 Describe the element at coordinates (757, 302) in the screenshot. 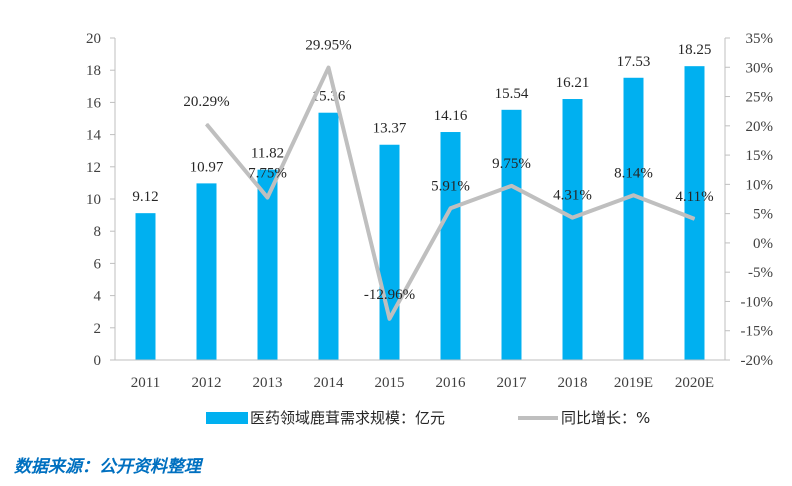

I see `right-tick-label: -10%` at that location.